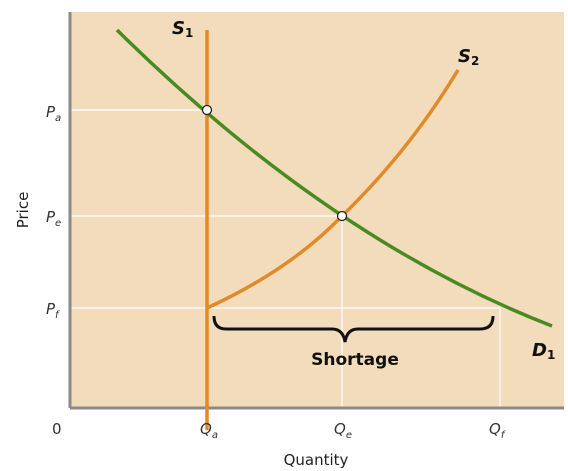  What do you see at coordinates (475, 61) in the screenshot?
I see `label-s2-sub: 2` at bounding box center [475, 61].